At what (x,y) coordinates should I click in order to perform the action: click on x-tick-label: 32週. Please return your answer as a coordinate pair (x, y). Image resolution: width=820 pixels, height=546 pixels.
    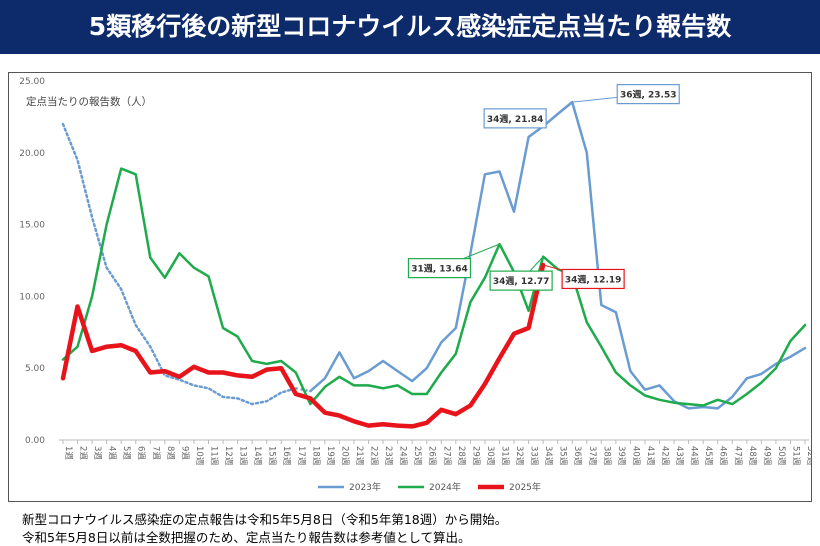
    Looking at the image, I should click on (519, 456).